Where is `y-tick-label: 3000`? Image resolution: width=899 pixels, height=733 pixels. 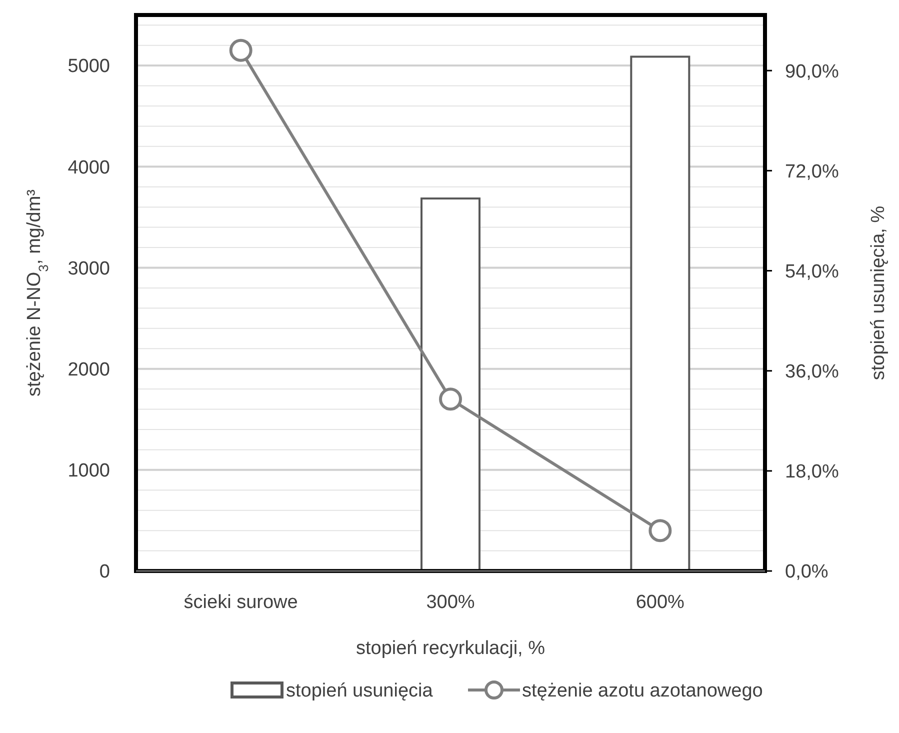
y-tick-label: 3000 is located at coordinates (89, 269).